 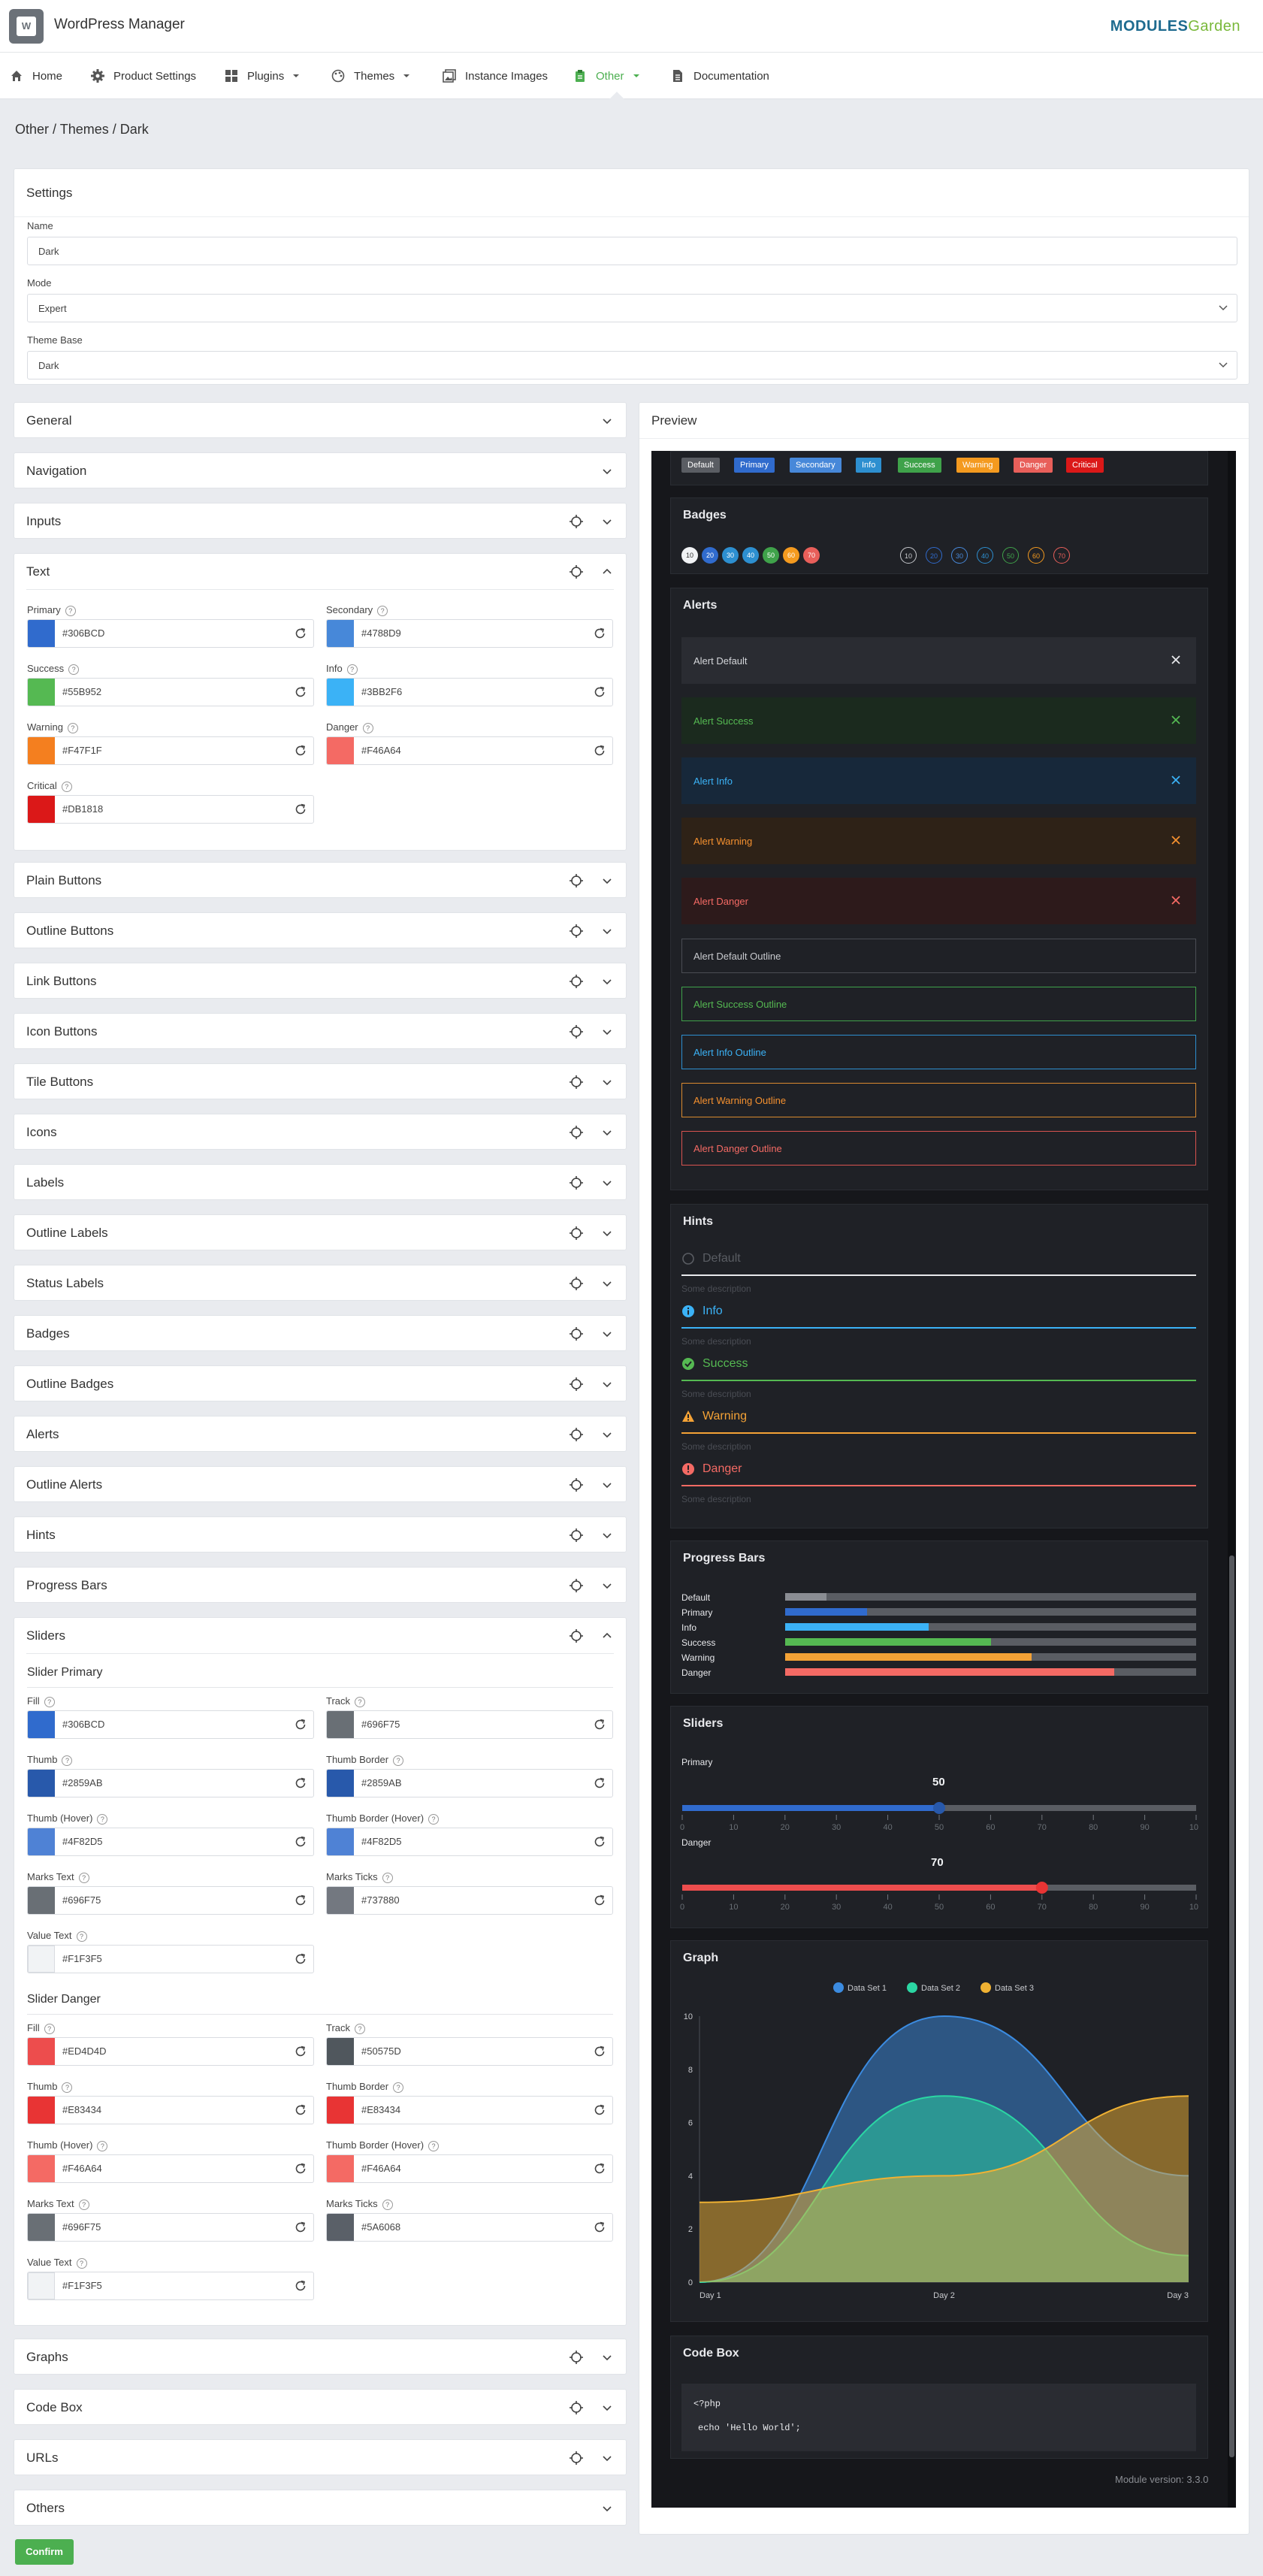 What do you see at coordinates (320, 931) in the screenshot?
I see `accordion-header: Outline Buttons` at bounding box center [320, 931].